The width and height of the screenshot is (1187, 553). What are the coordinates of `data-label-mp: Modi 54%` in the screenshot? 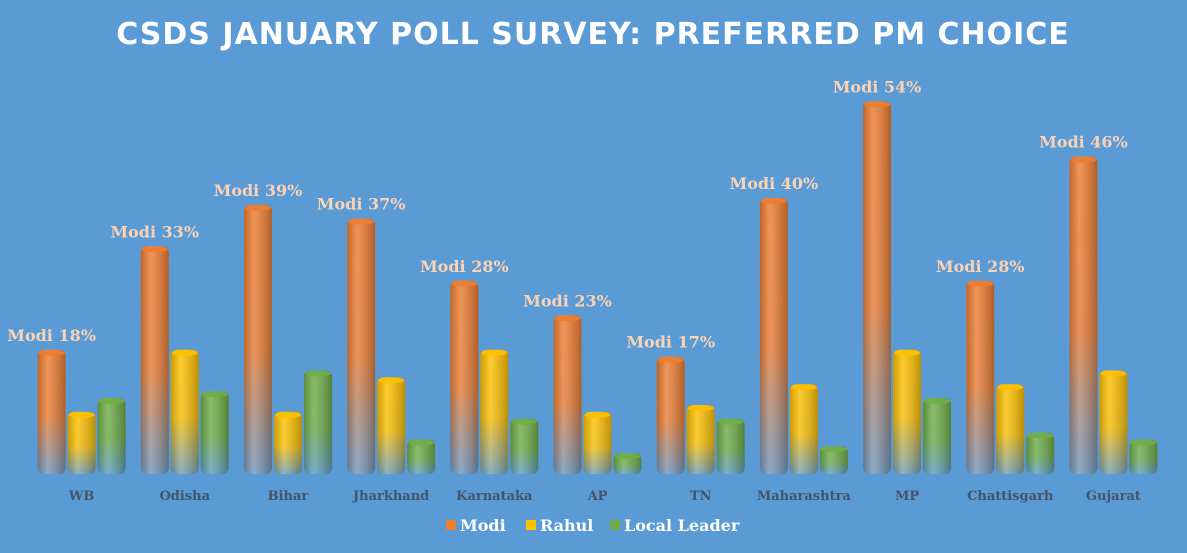 It's located at (877, 86).